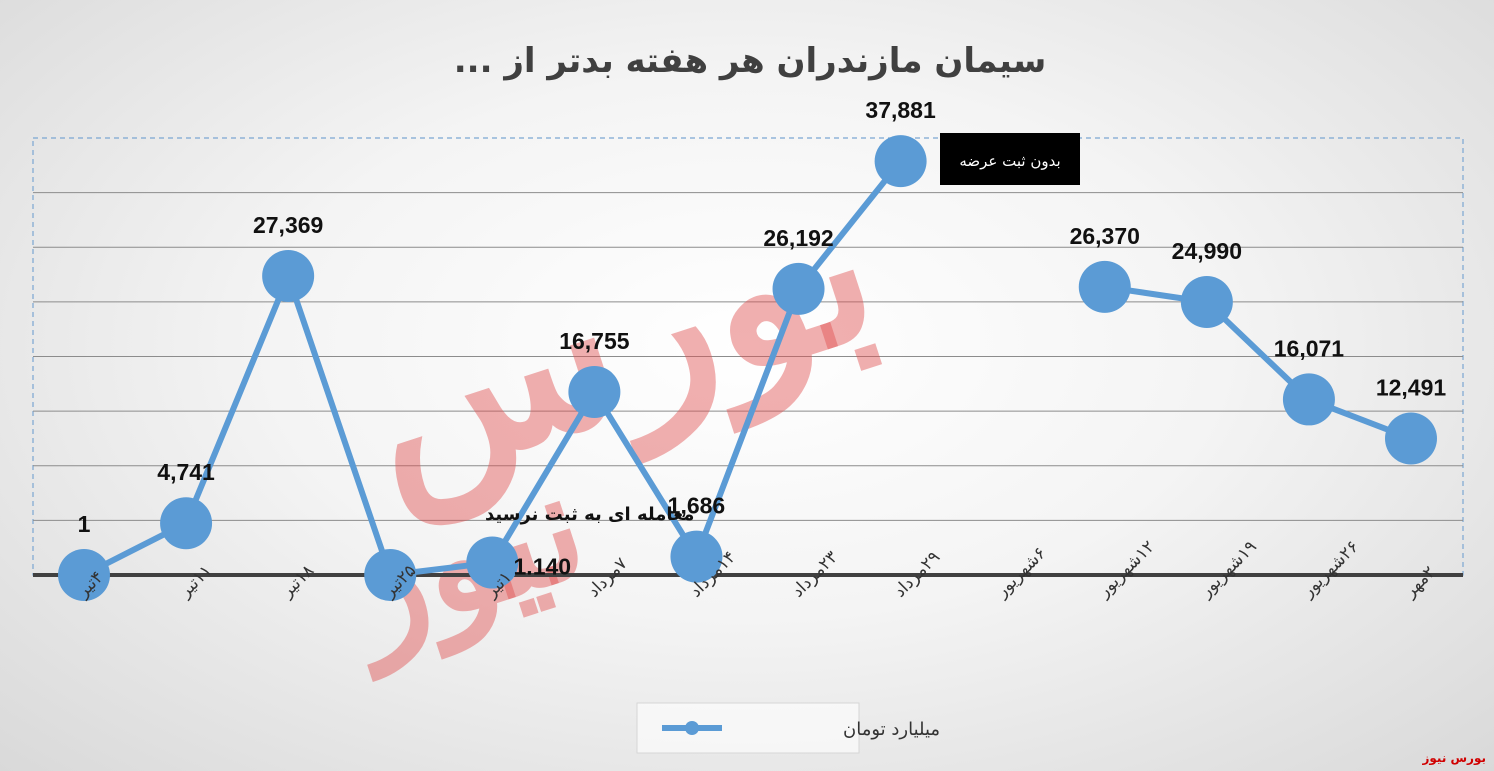 The height and width of the screenshot is (771, 1494). I want to click on no-trade-annotation: معامله ای به ثبت نرسید, so click(589, 514).